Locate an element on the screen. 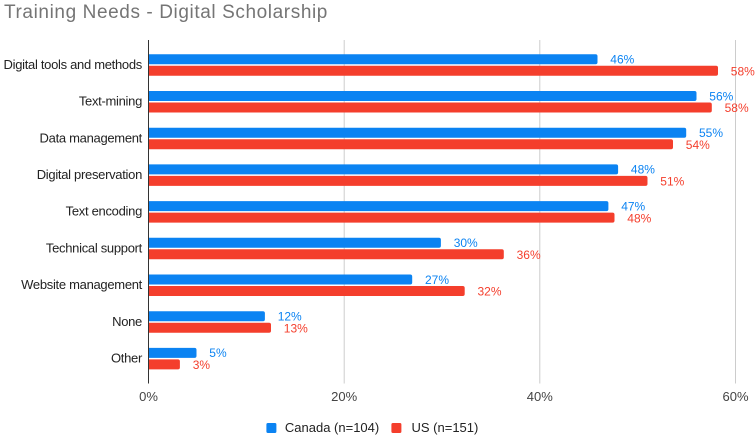  svg-text: Text-mining is located at coordinates (110, 101).